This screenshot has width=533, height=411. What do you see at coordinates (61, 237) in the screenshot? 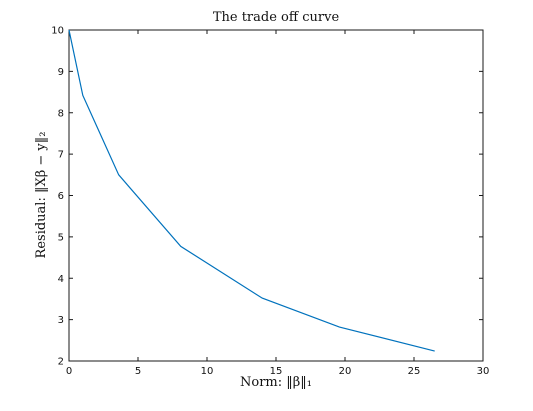
I see `y-tick-label-3: 5` at bounding box center [61, 237].